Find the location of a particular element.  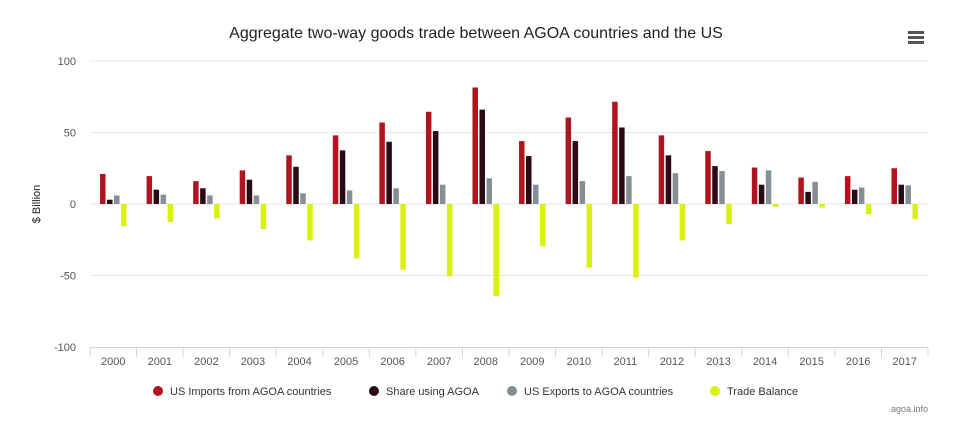

y-tick-label: -50 is located at coordinates (68, 277).